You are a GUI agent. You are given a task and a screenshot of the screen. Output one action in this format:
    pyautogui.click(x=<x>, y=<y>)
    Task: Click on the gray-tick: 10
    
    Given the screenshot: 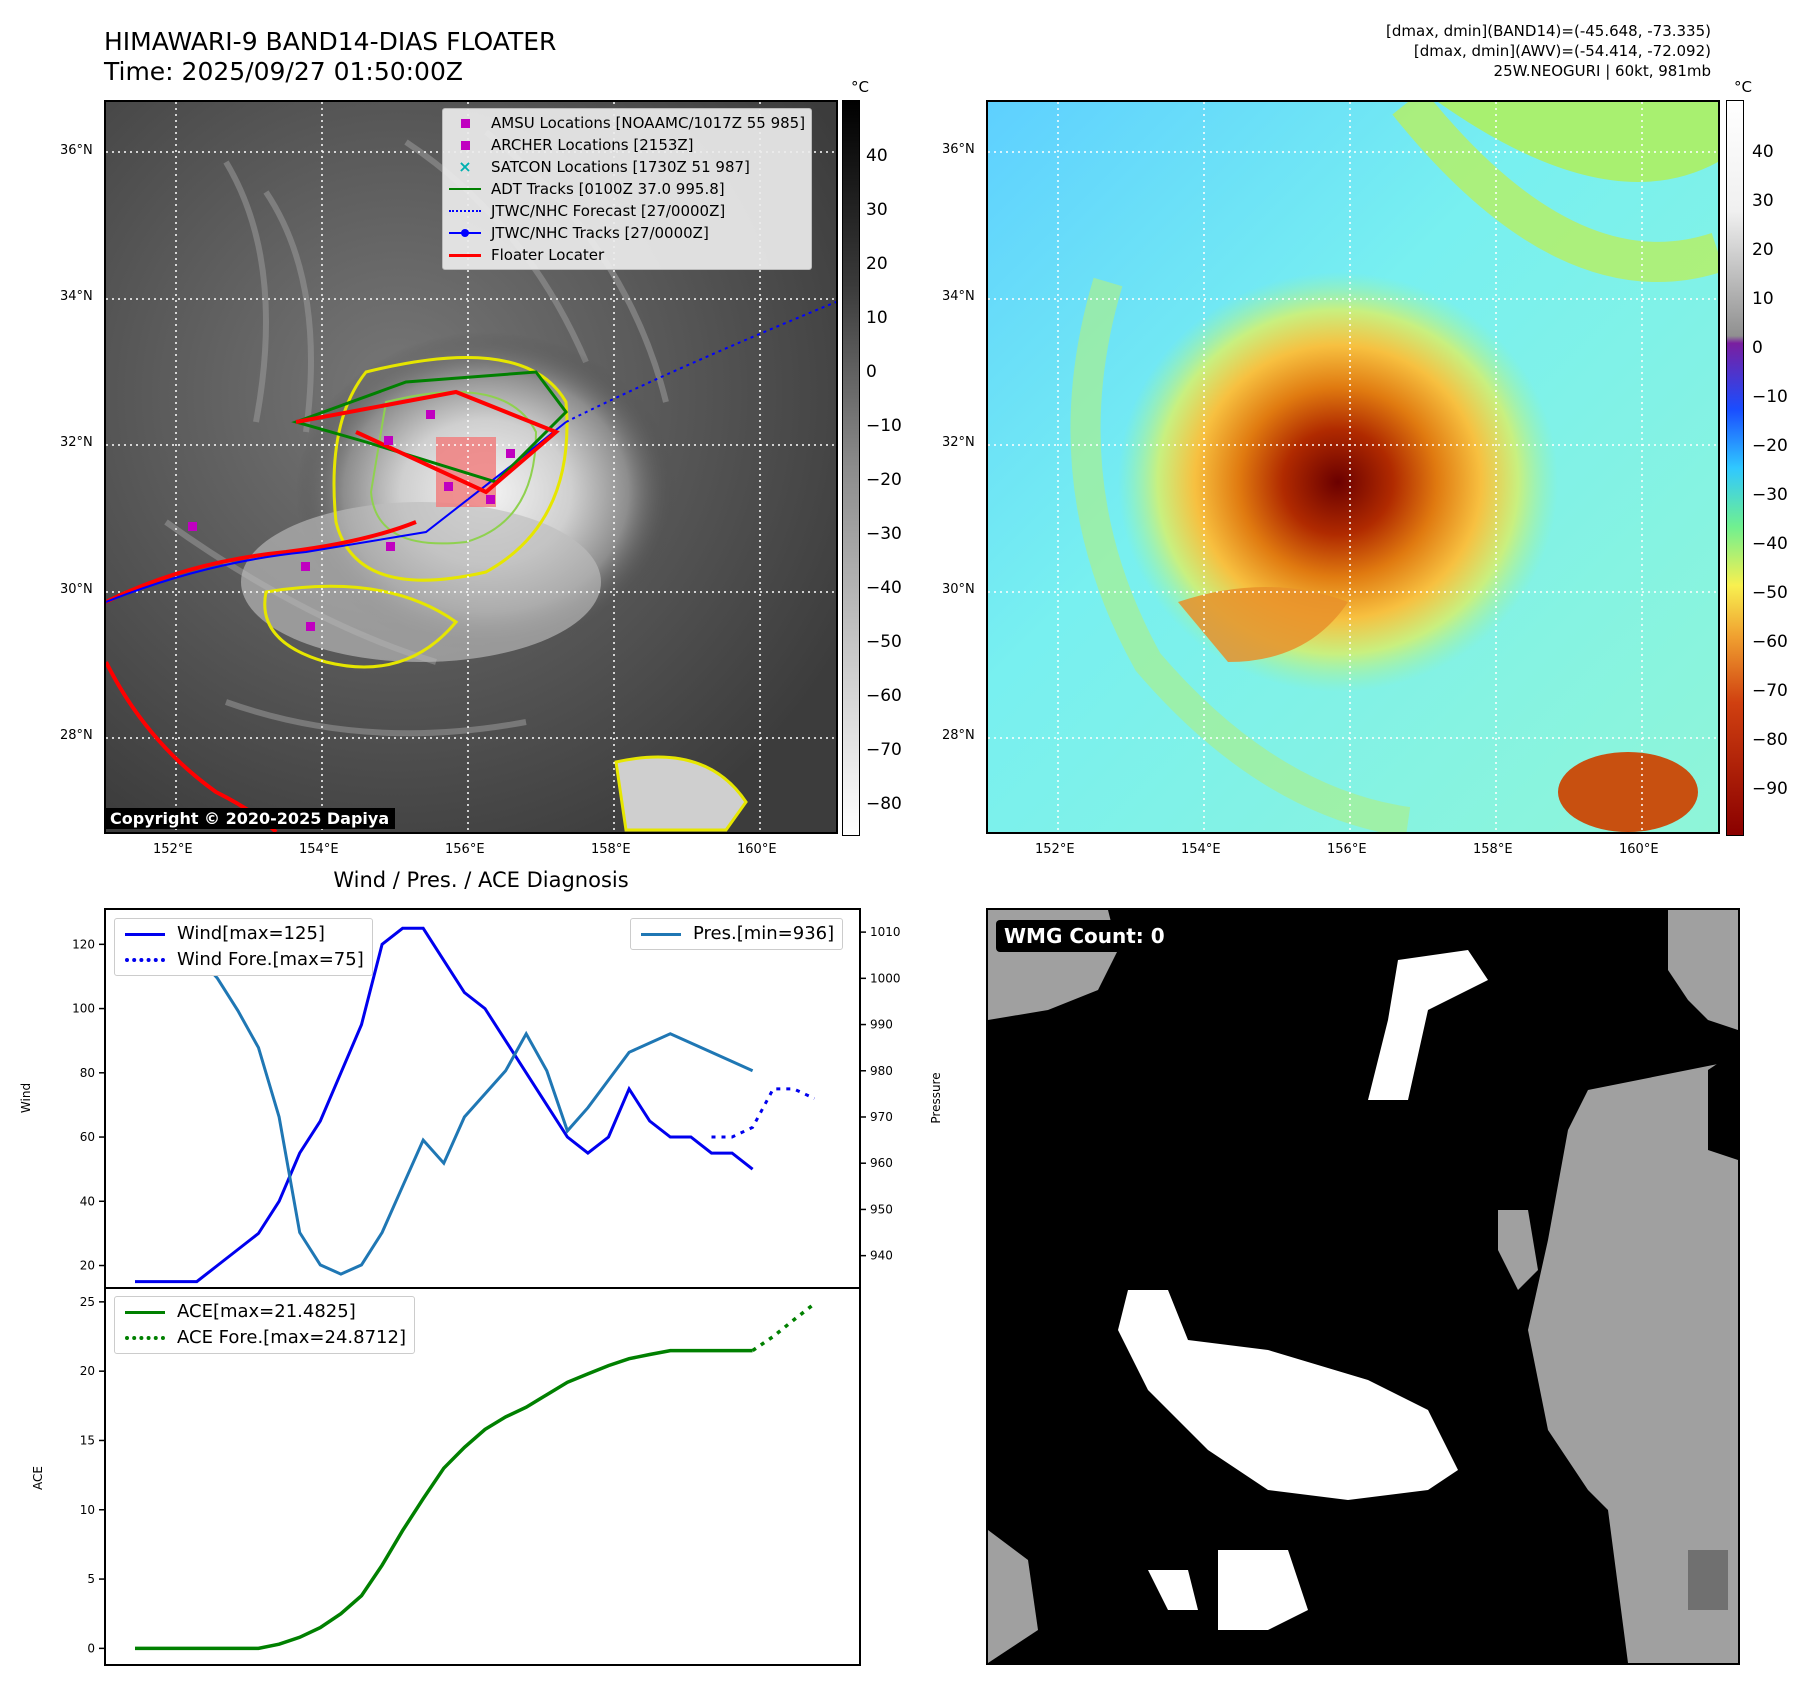 What is the action you would take?
    pyautogui.click(x=877, y=318)
    